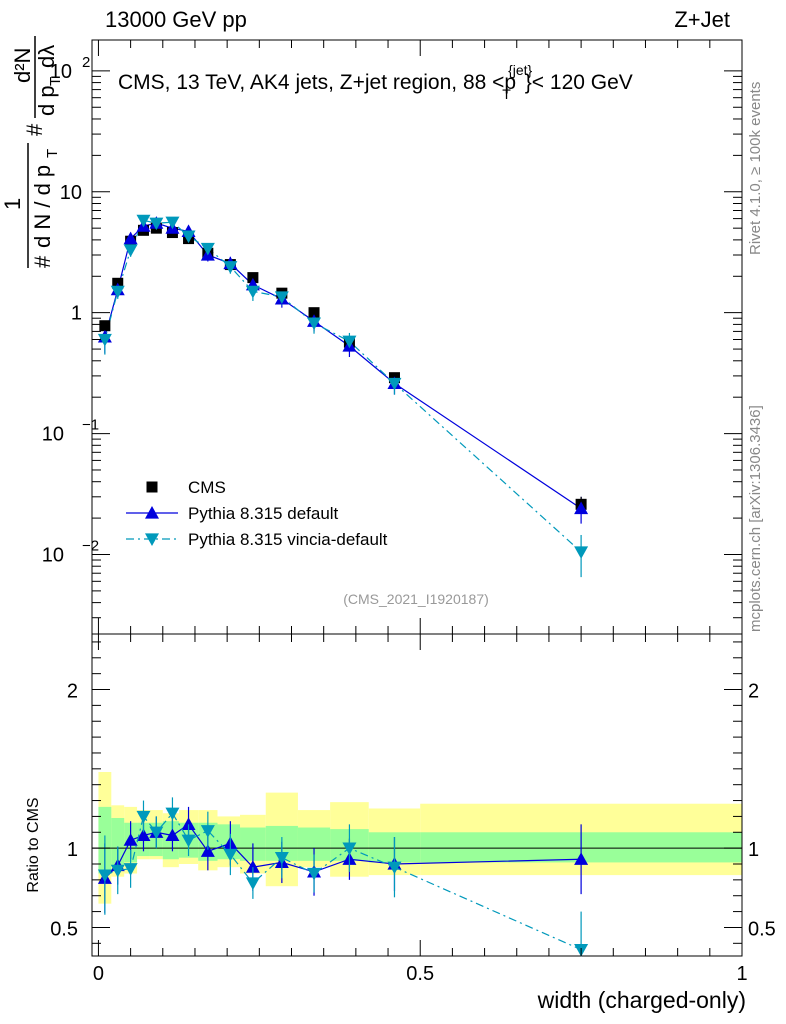 The image size is (786, 1024). What do you see at coordinates (90, 425) in the screenshot?
I see `y-tick-exponent: −1` at bounding box center [90, 425].